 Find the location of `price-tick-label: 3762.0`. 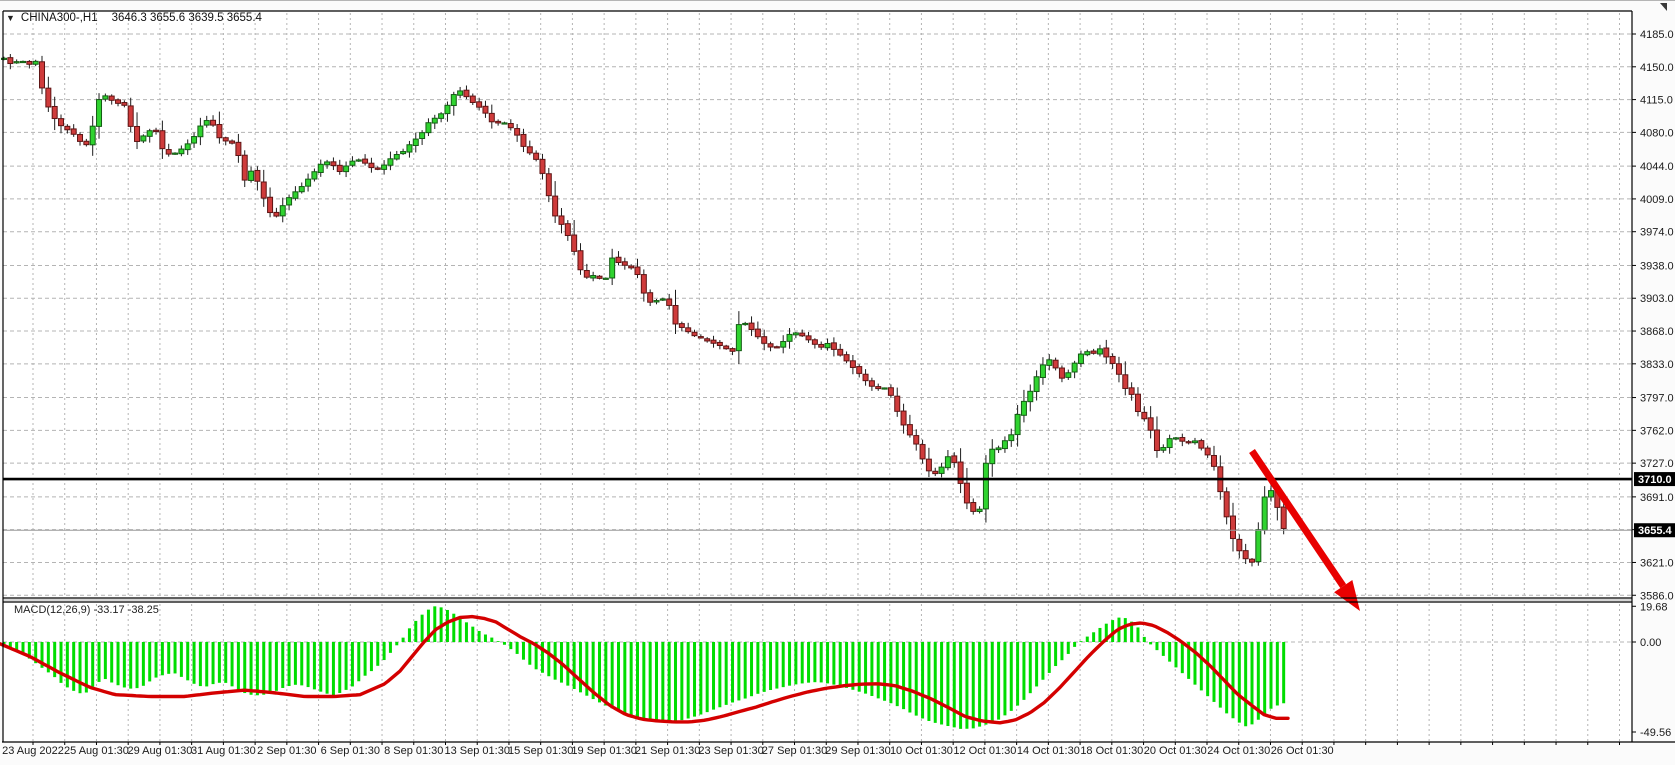

price-tick-label: 3762.0 is located at coordinates (1657, 431).